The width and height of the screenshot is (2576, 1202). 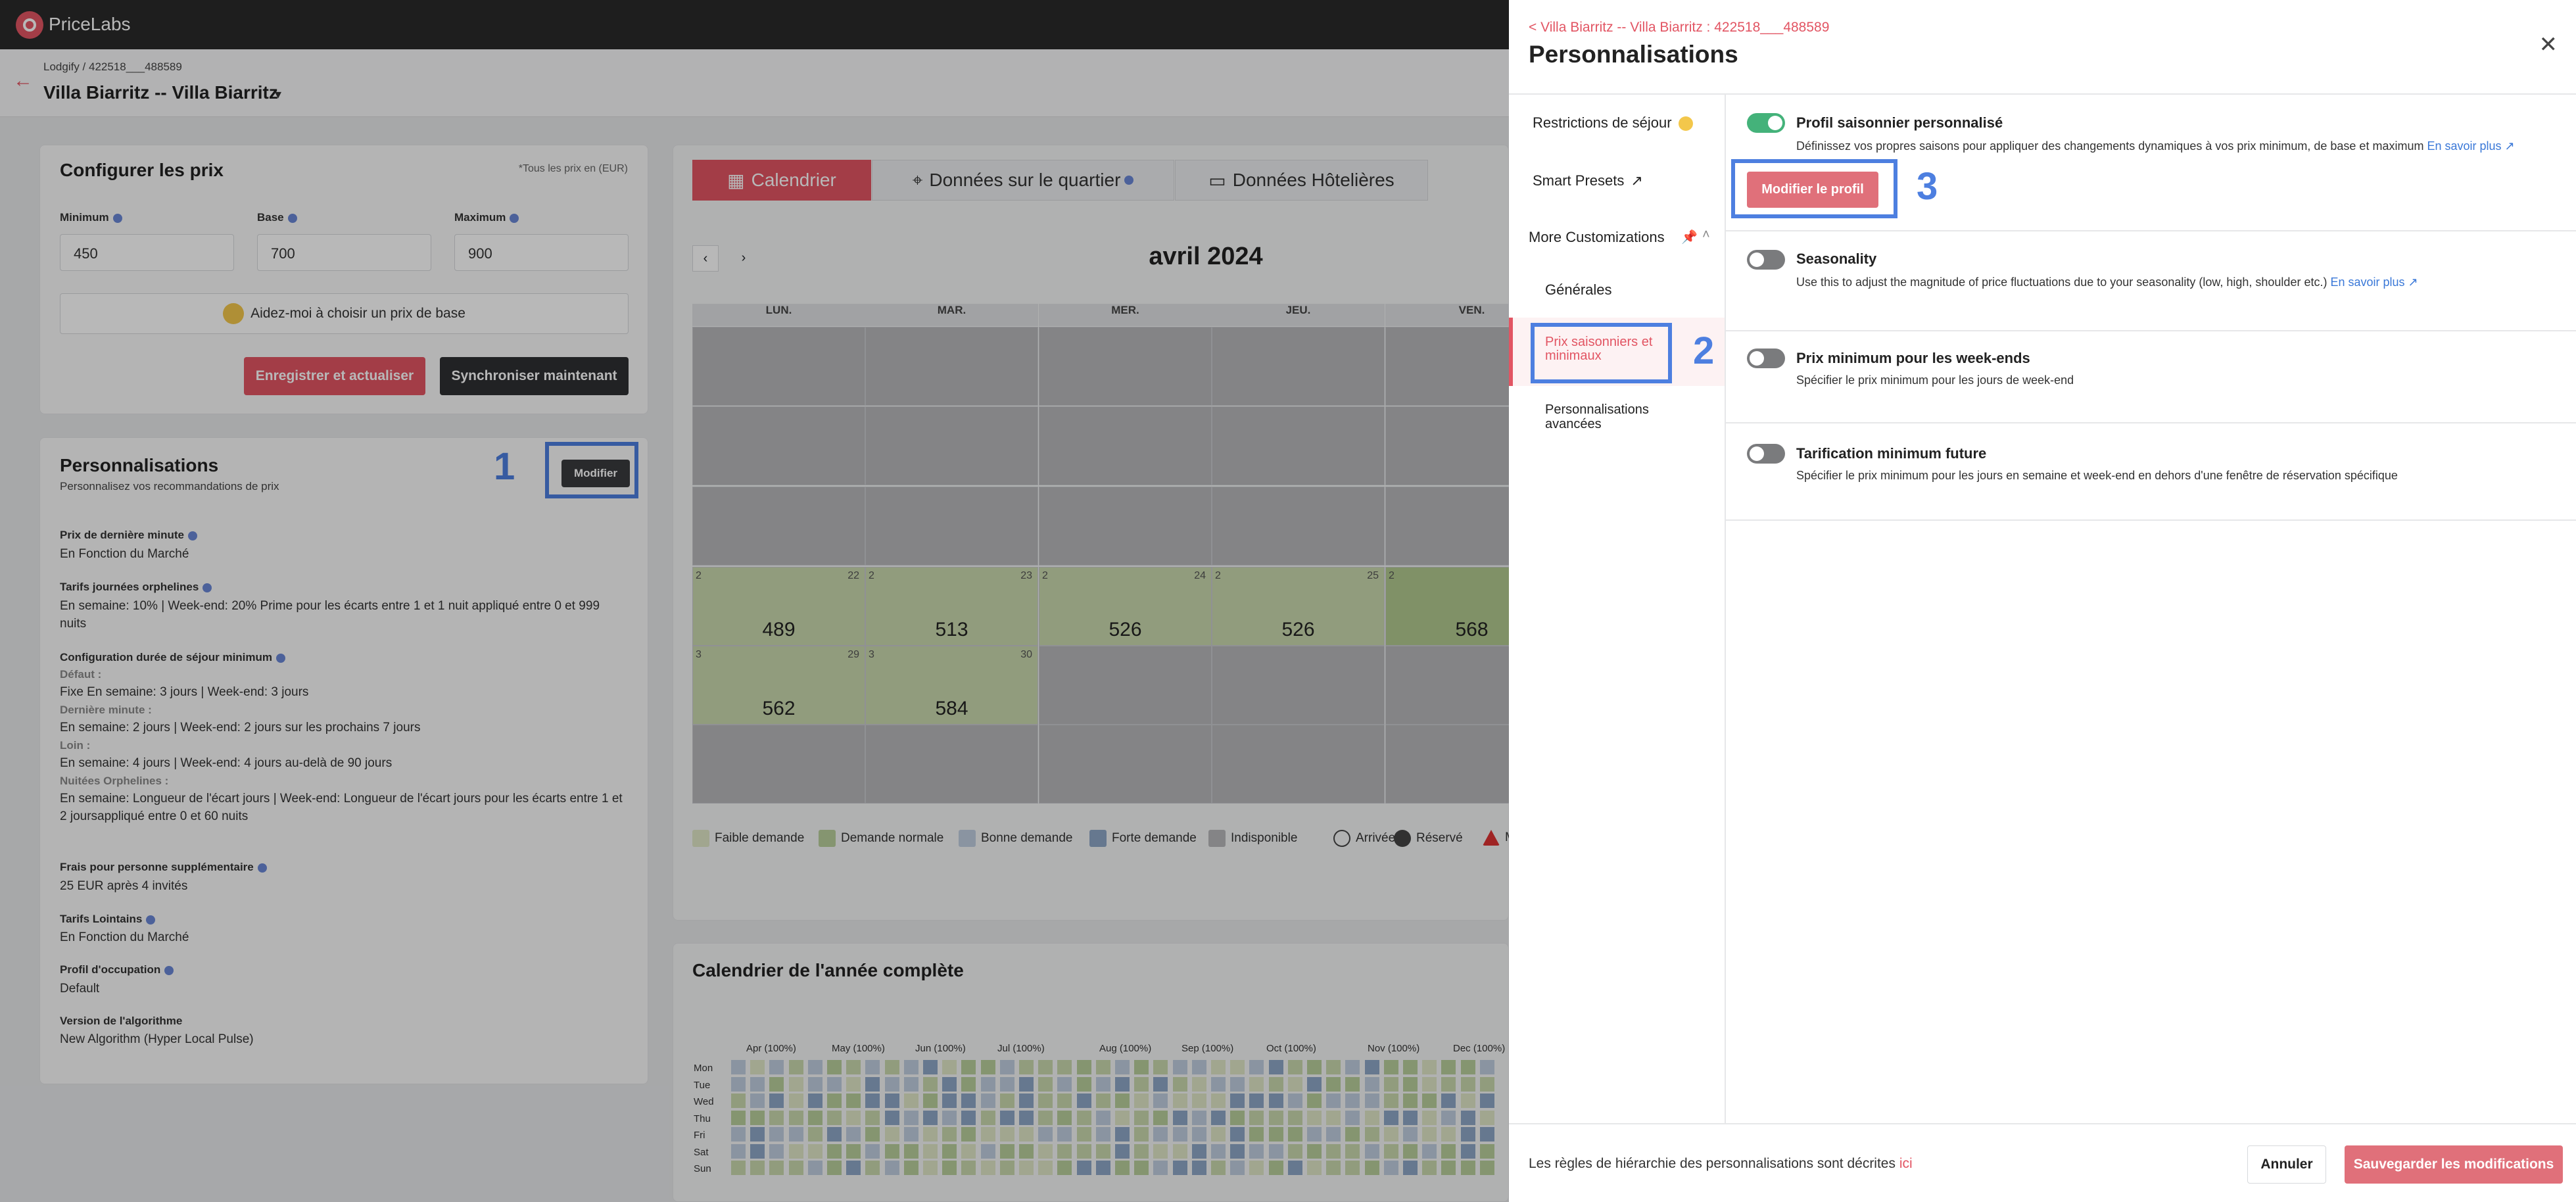 What do you see at coordinates (344, 252) in the screenshot?
I see `base-price-input: 700` at bounding box center [344, 252].